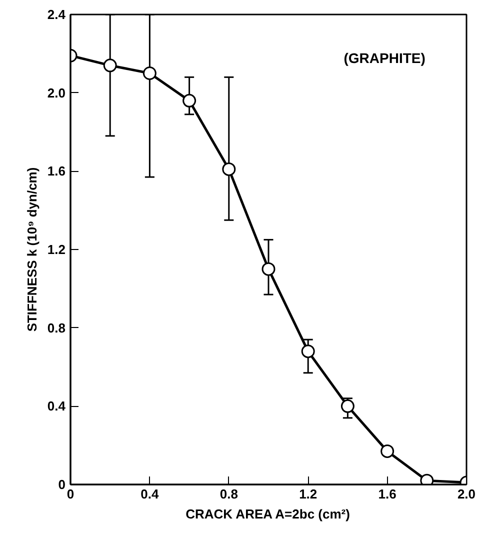 Image resolution: width=492 pixels, height=546 pixels. I want to click on y-tick-label: 0, so click(62, 484).